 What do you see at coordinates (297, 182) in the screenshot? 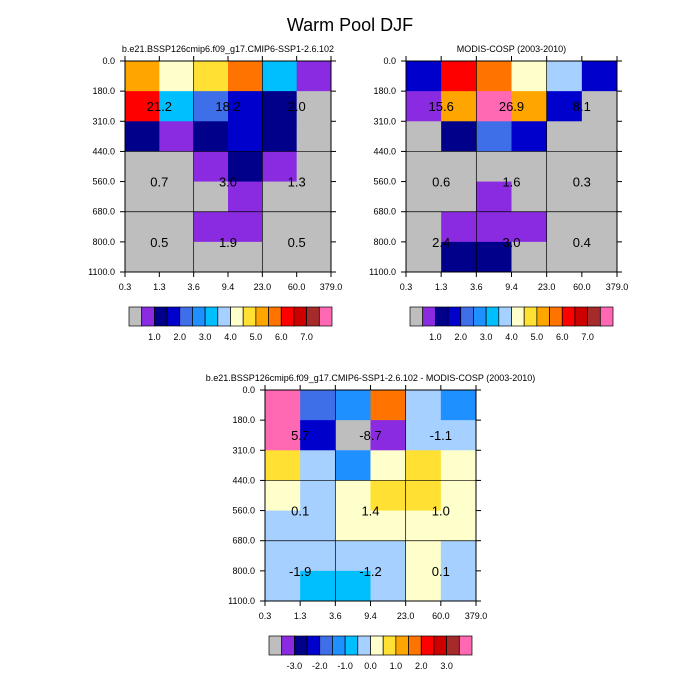
I see `cell-annotation: 1.3` at bounding box center [297, 182].